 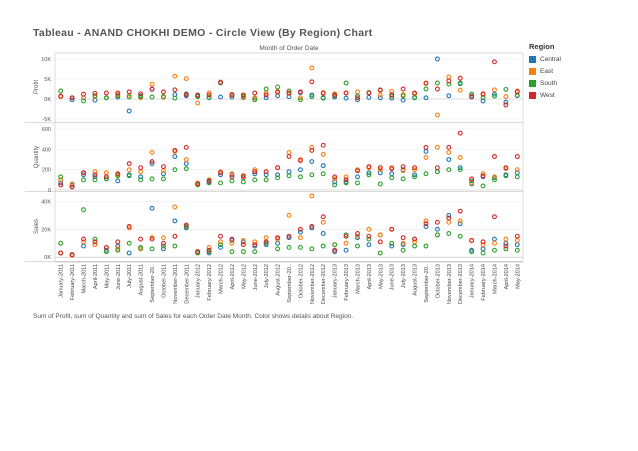 What do you see at coordinates (46, 130) in the screenshot?
I see `y-tick-label: 600` at bounding box center [46, 130].